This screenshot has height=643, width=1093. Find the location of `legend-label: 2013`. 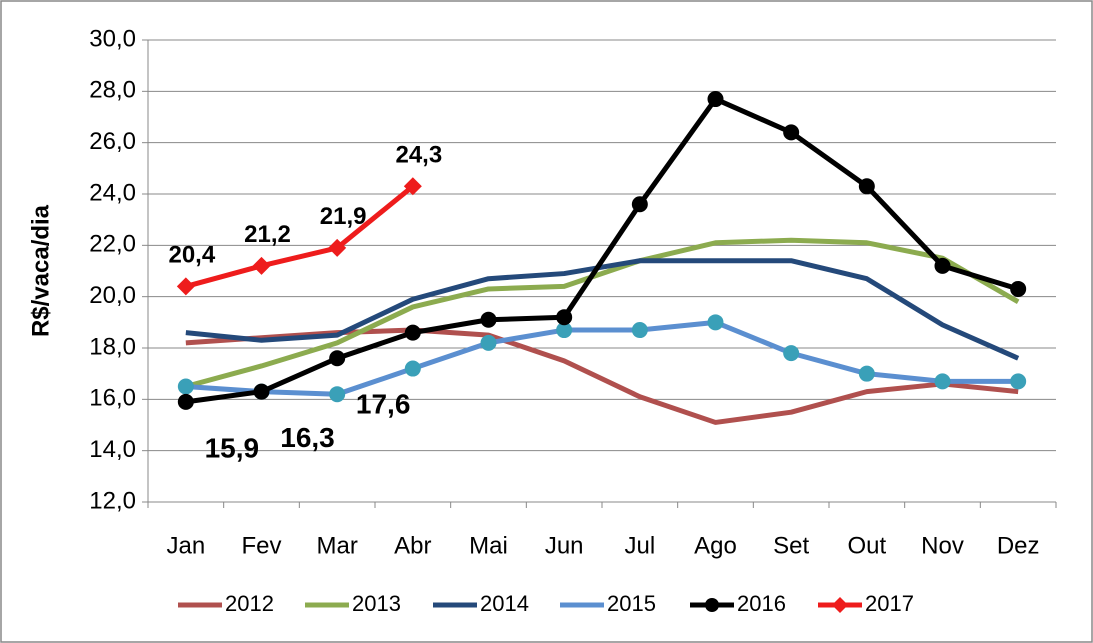

legend-label: 2013 is located at coordinates (376, 603).